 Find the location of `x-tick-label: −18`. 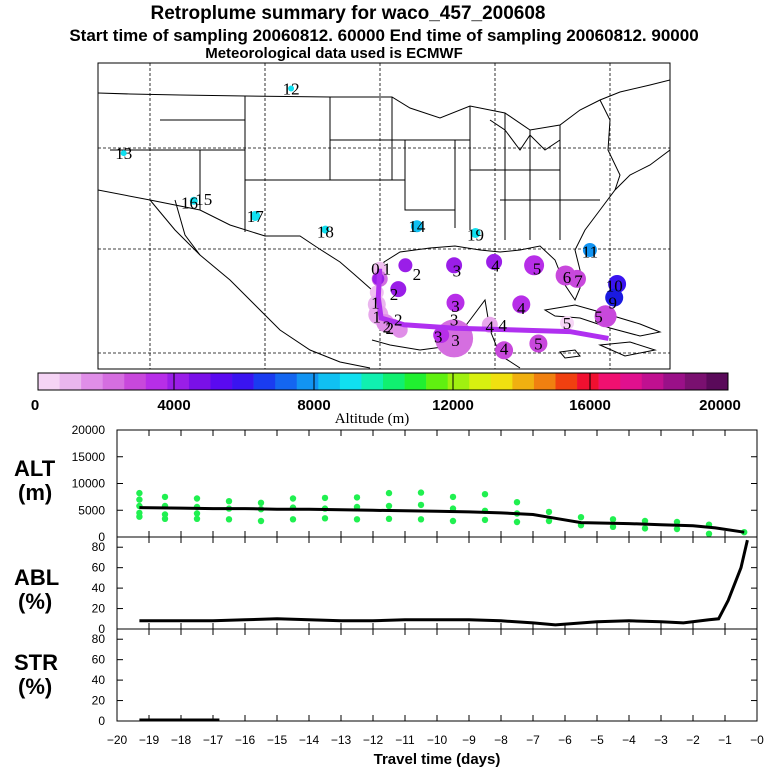

x-tick-label: −18 is located at coordinates (181, 740).